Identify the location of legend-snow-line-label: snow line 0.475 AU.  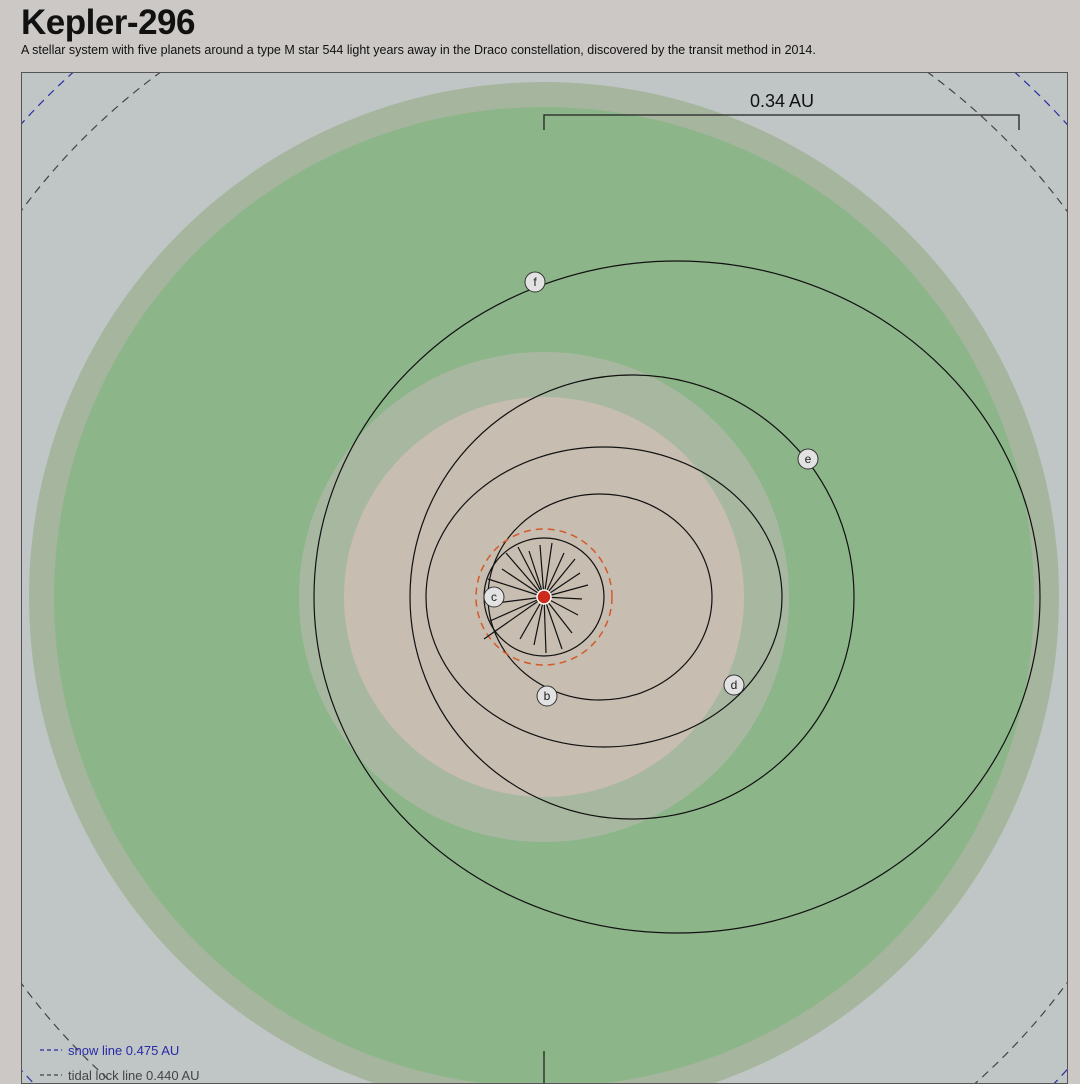
(123, 1050).